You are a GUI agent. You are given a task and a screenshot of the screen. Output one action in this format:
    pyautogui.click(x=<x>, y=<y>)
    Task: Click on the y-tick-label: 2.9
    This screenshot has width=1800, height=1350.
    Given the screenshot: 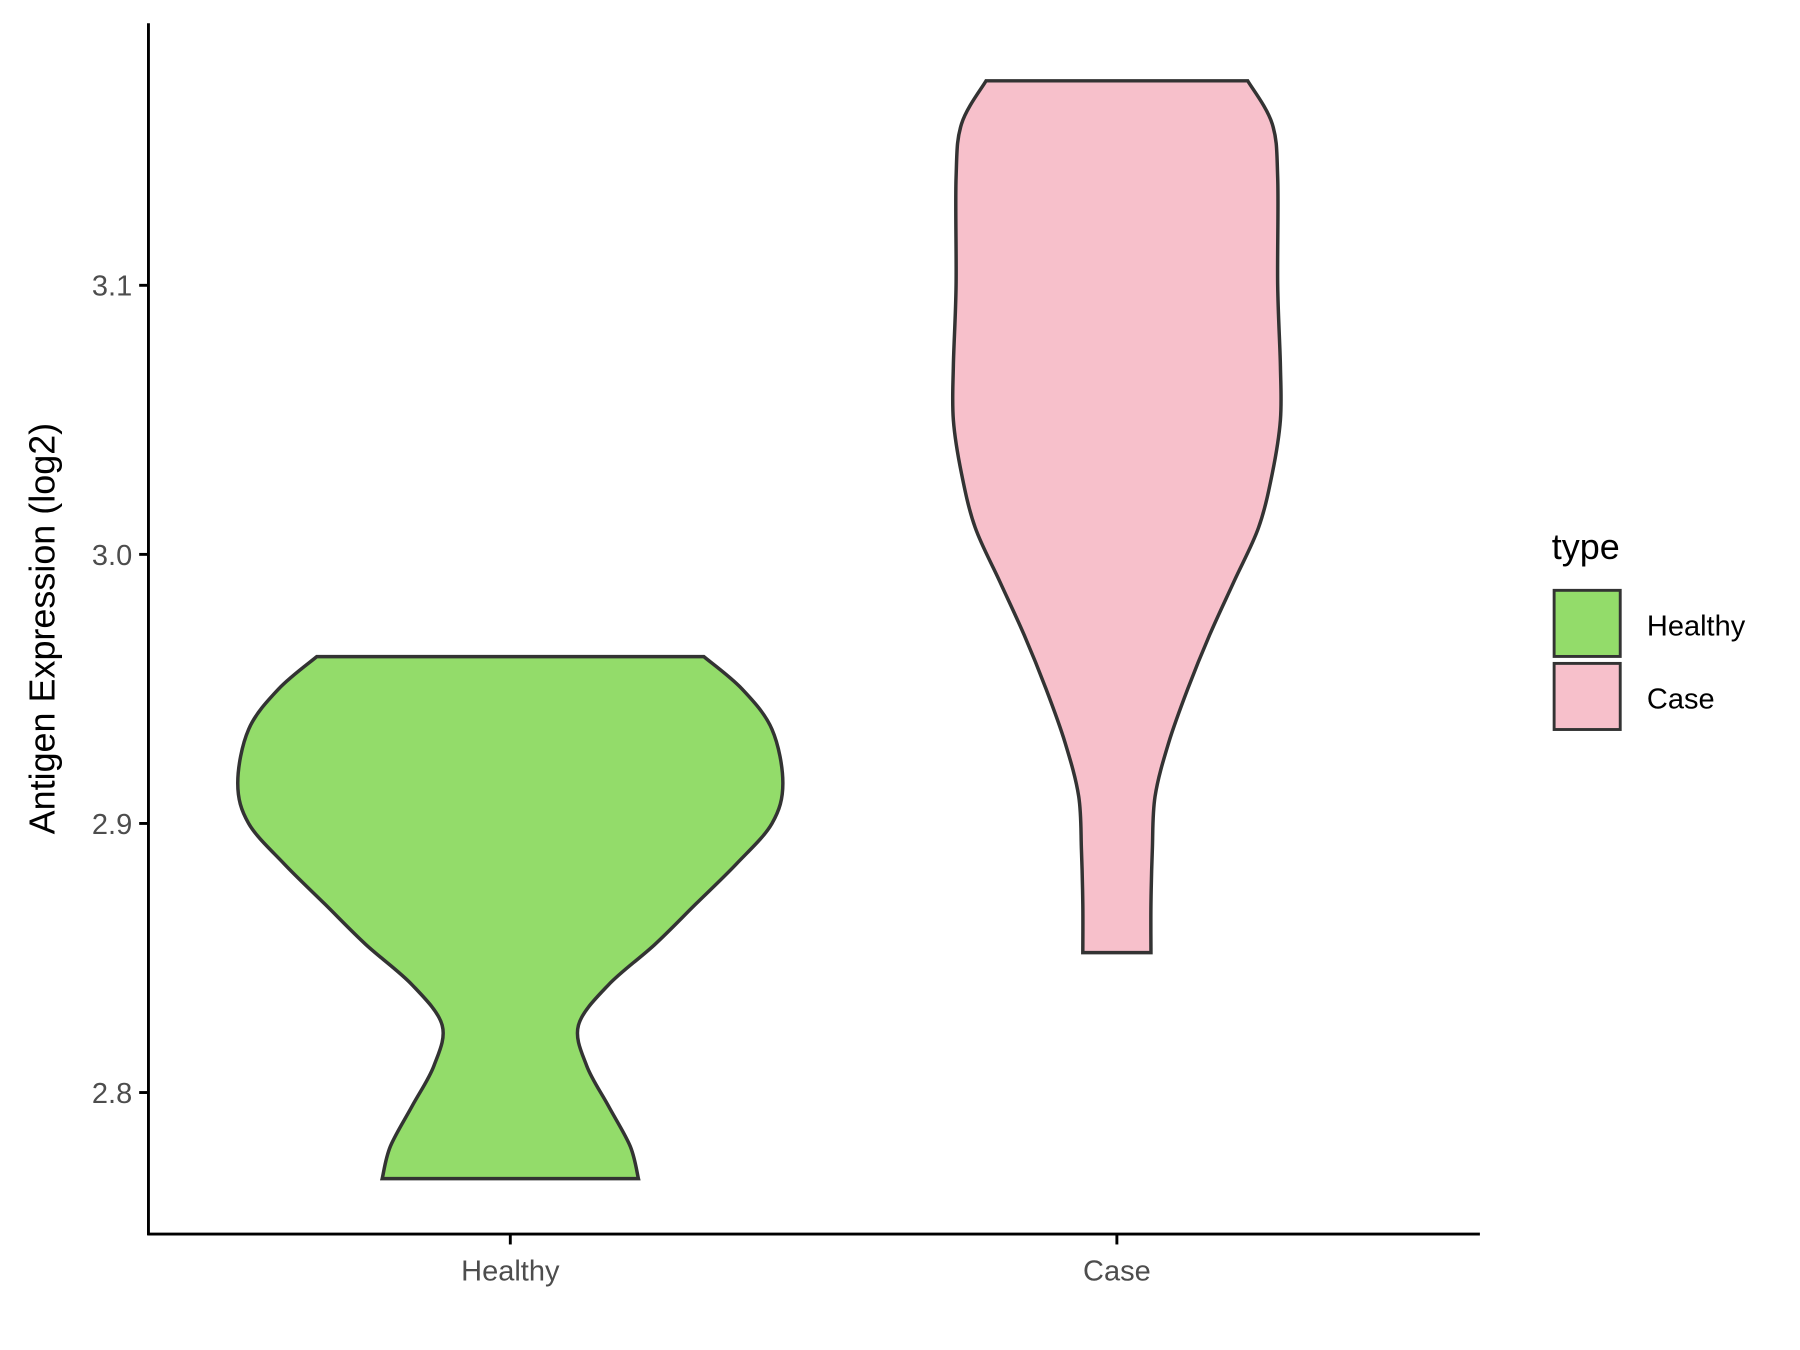 What is the action you would take?
    pyautogui.click(x=112, y=825)
    